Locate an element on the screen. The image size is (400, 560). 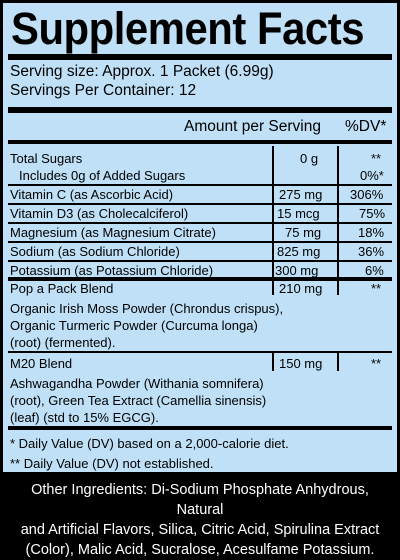
row-dv: 0%* is located at coordinates (372, 175).